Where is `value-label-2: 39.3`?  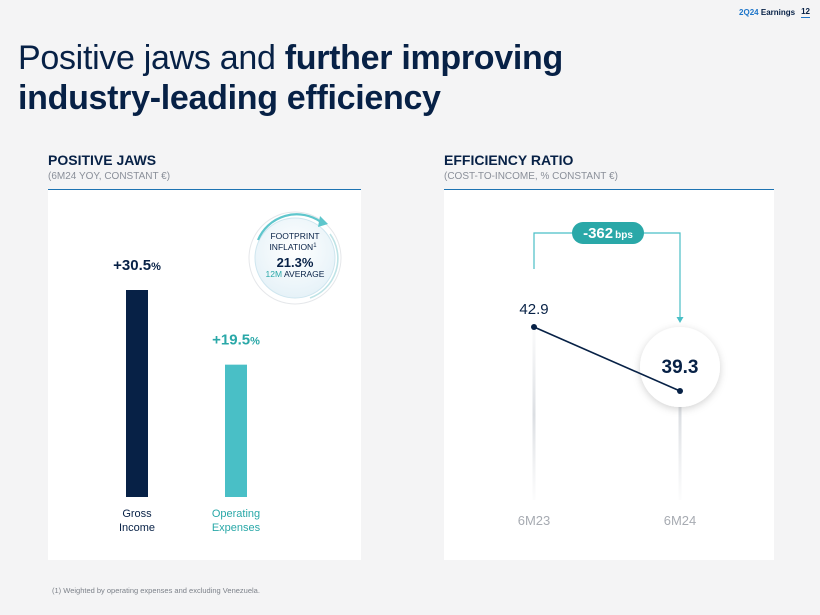
value-label-2: 39.3 is located at coordinates (680, 367).